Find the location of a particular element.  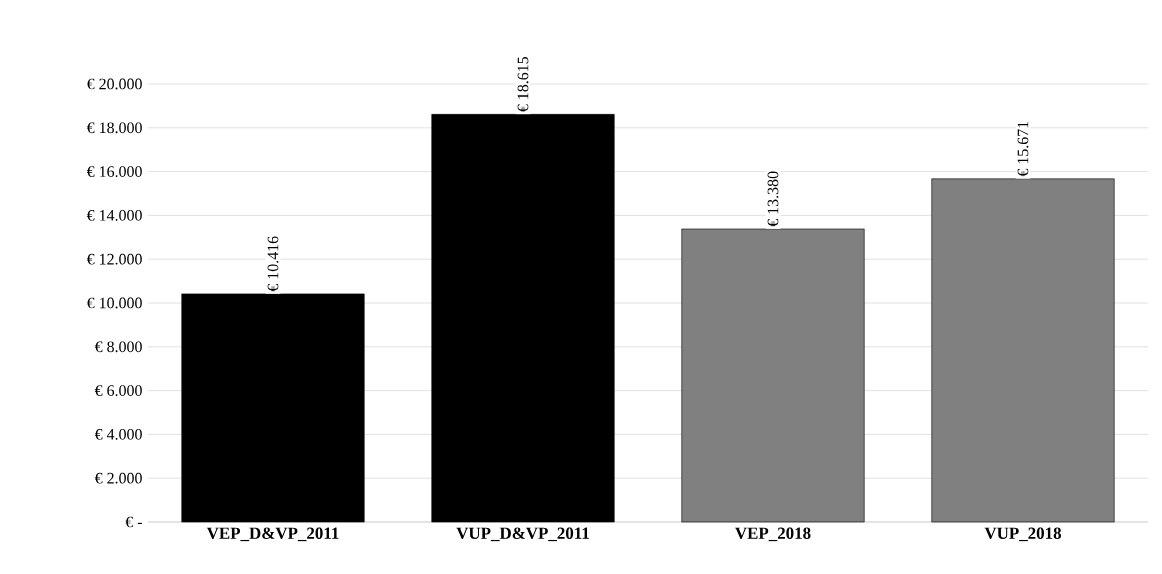

x-tick-label: VEP_D&VP_2011 is located at coordinates (272, 534).